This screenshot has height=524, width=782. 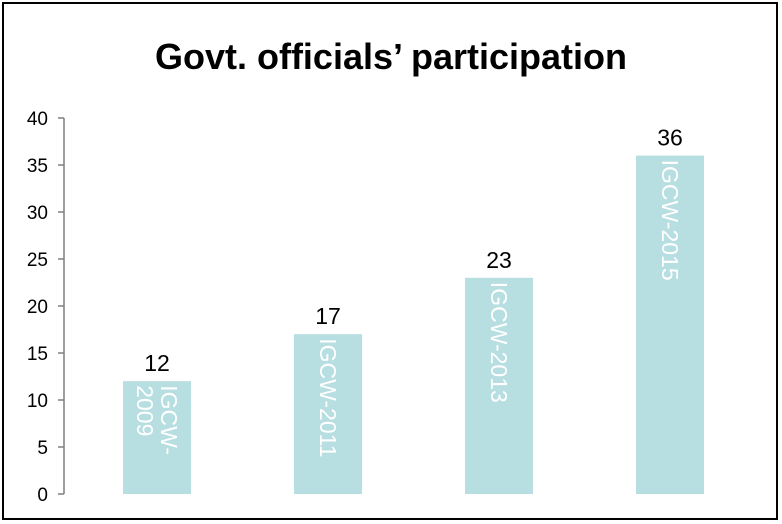 What do you see at coordinates (37, 166) in the screenshot?
I see `y-tick-label: 35` at bounding box center [37, 166].